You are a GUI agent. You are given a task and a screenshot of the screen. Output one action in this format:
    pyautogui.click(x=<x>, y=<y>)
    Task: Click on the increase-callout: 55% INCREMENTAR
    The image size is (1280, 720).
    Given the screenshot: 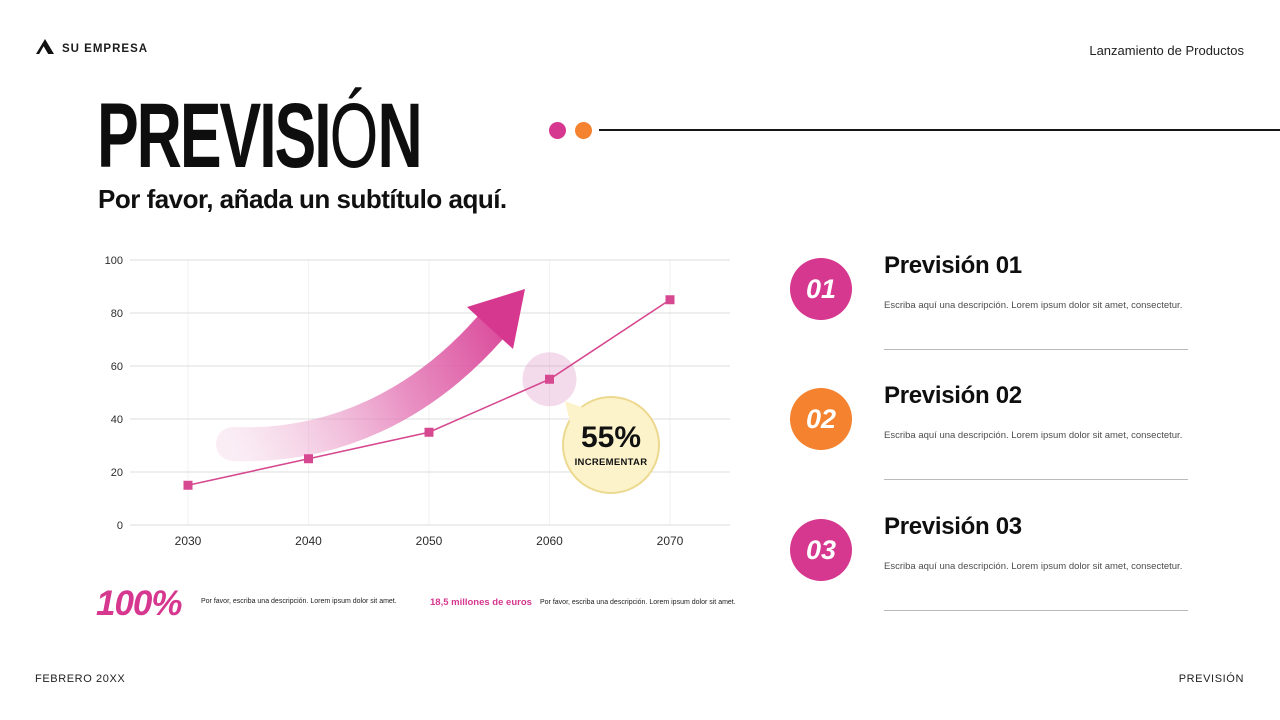 What is the action you would take?
    pyautogui.click(x=607, y=443)
    